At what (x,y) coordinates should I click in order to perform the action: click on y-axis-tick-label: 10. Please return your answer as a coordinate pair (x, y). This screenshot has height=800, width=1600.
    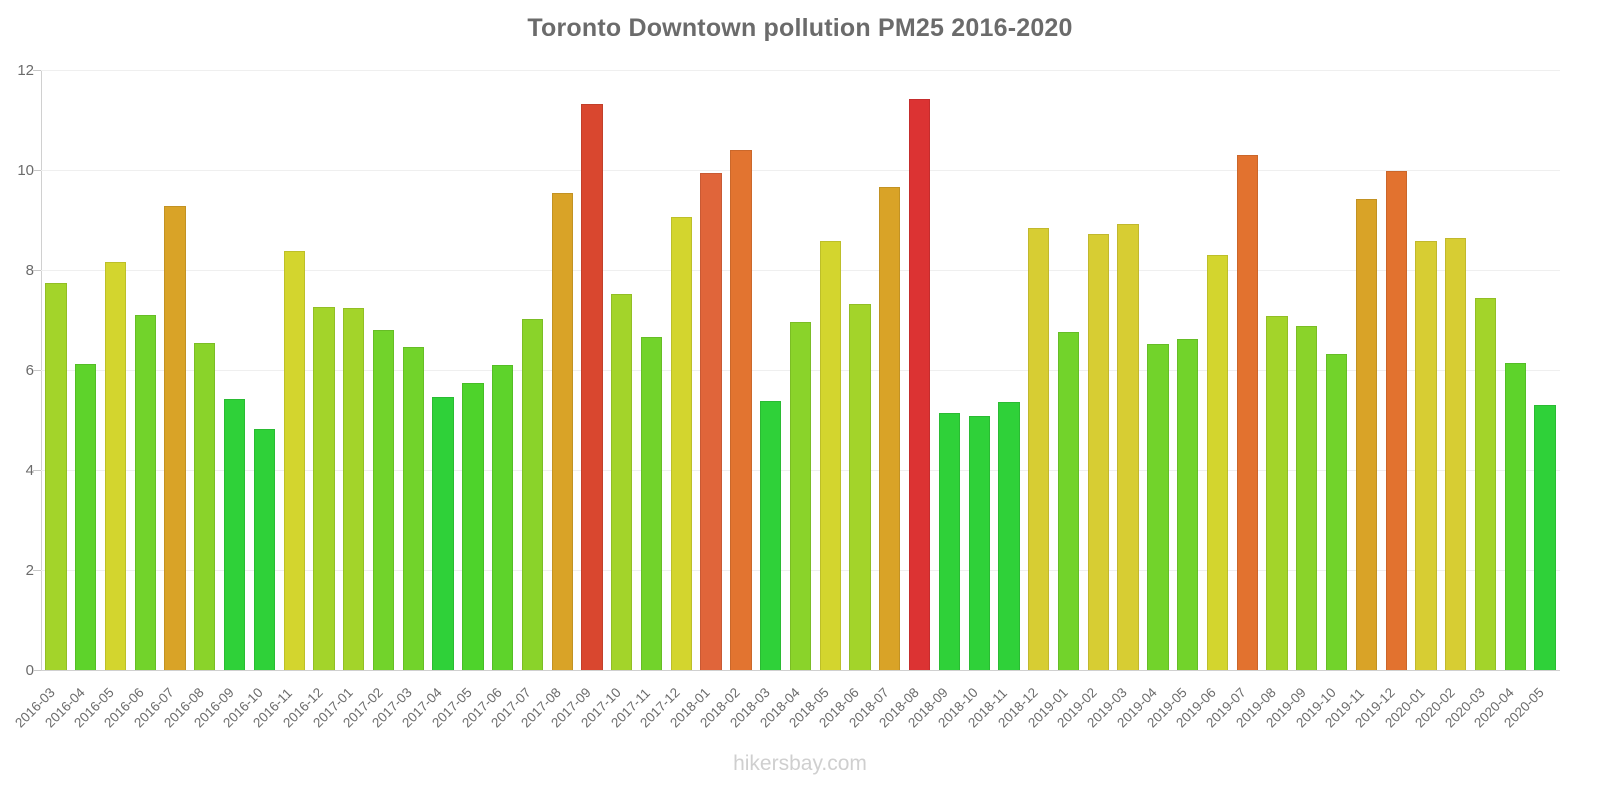
    Looking at the image, I should click on (25, 170).